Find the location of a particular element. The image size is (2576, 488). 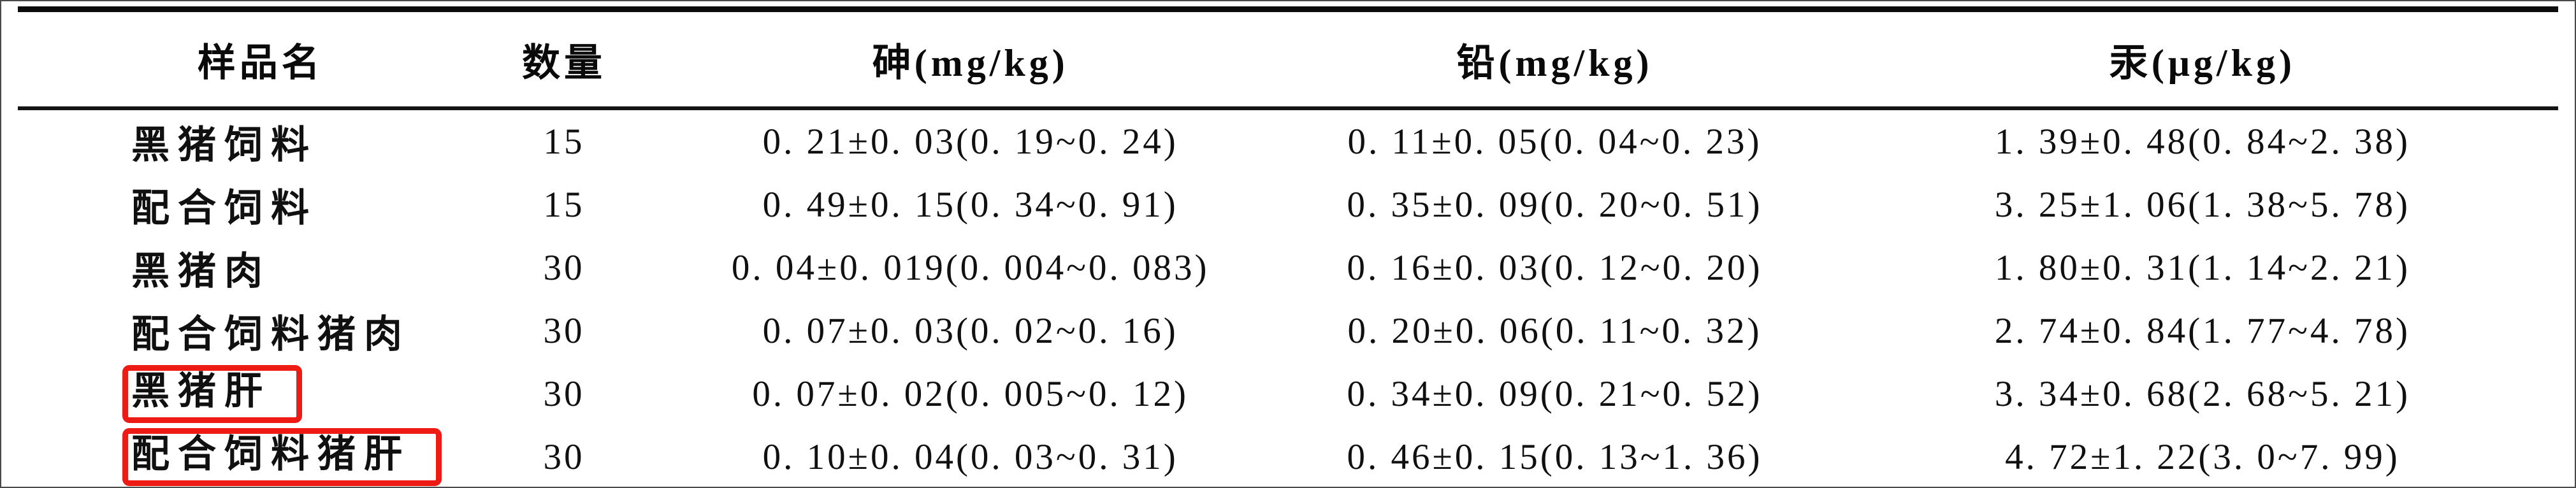

lead-cell: 0. 11±0. 05(0. 04~0. 23) is located at coordinates (1554, 142).